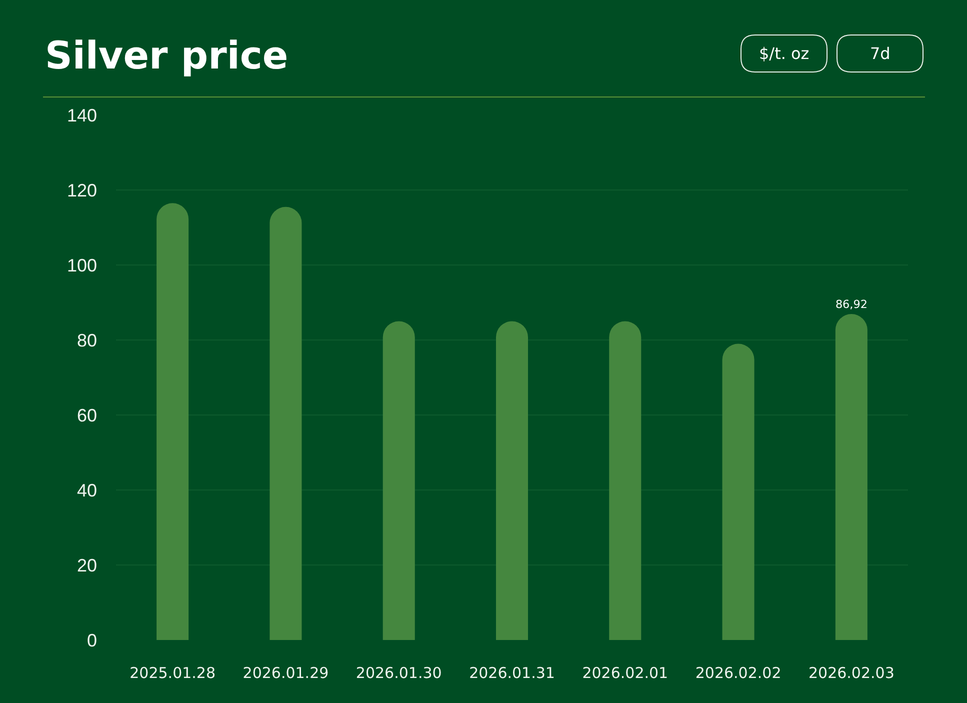 The image size is (967, 703). What do you see at coordinates (86, 340) in the screenshot?
I see `y-tick-label: 80` at bounding box center [86, 340].